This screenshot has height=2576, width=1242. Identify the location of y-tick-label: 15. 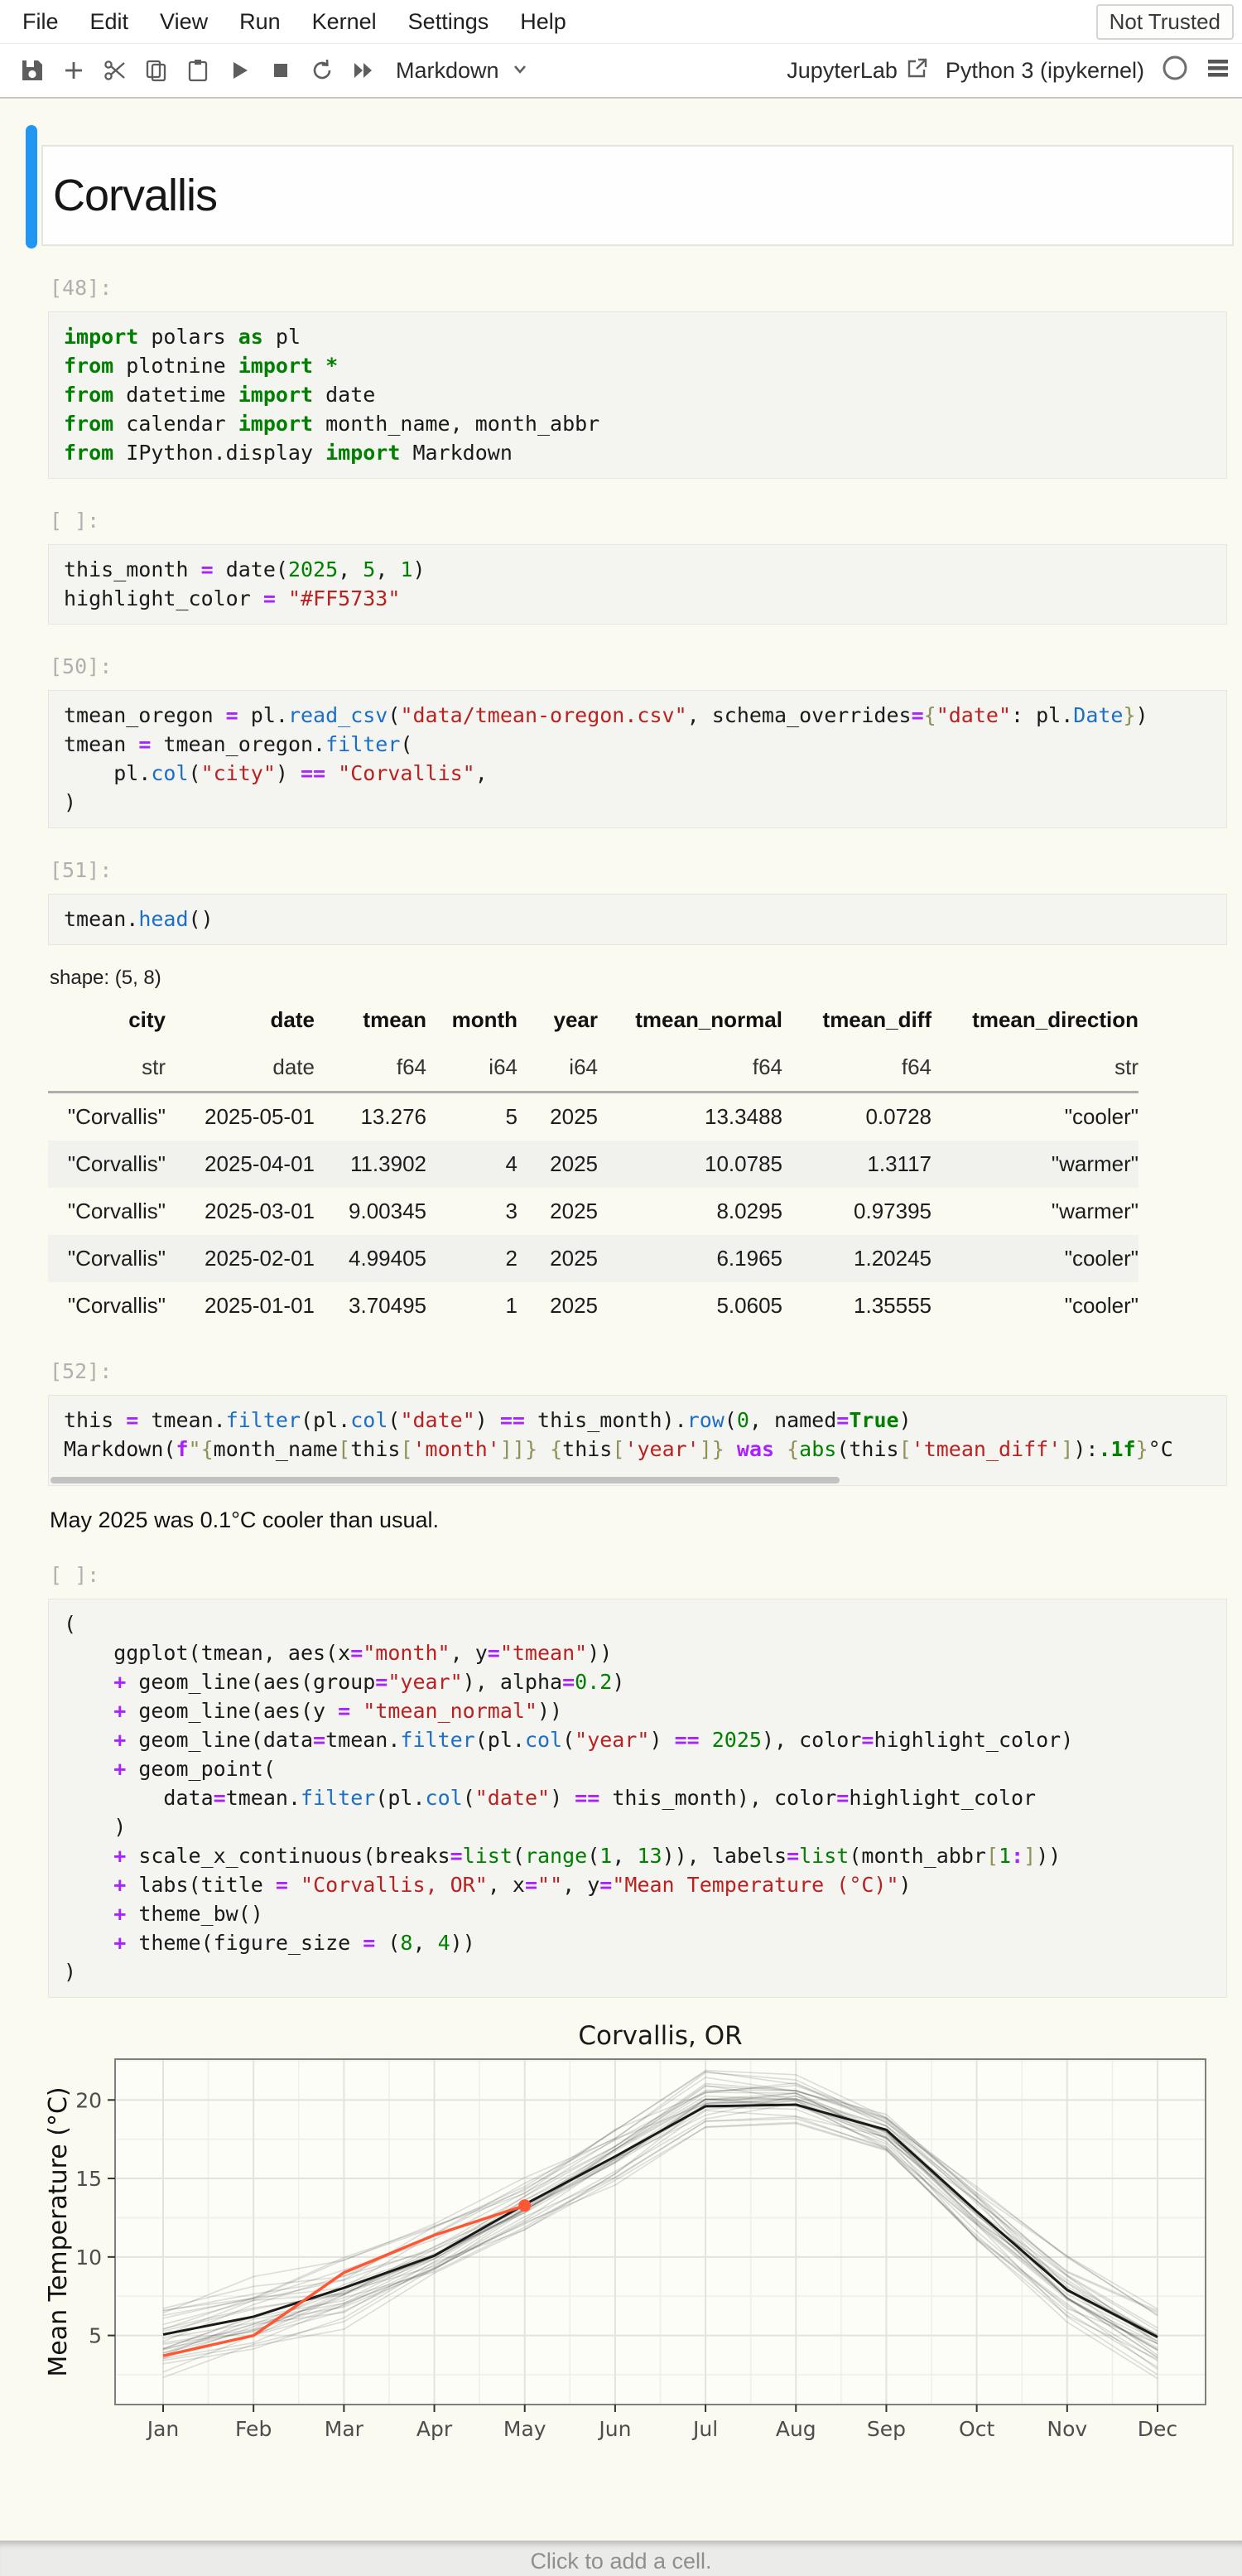
(88, 2179).